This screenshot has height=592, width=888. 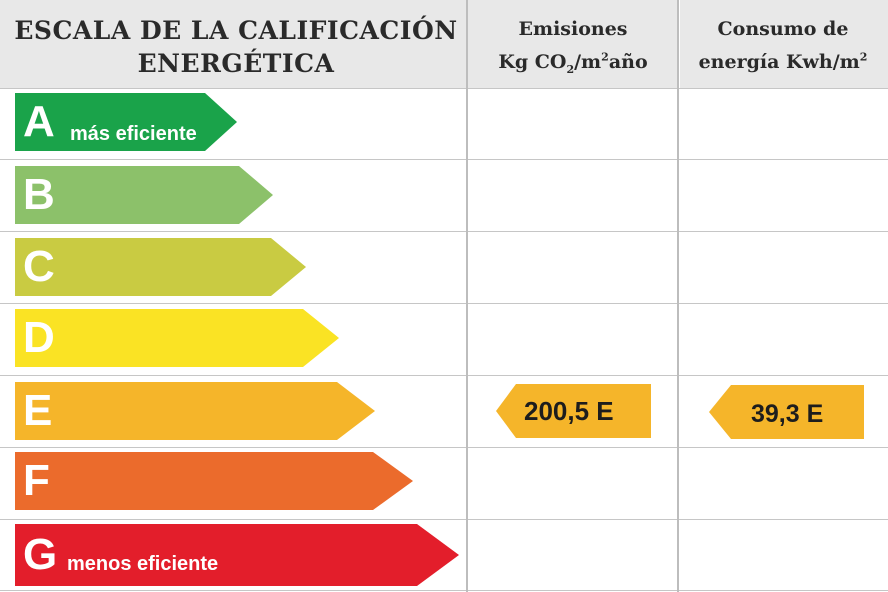 I want to click on rating-arrow-d: D, so click(x=177, y=338).